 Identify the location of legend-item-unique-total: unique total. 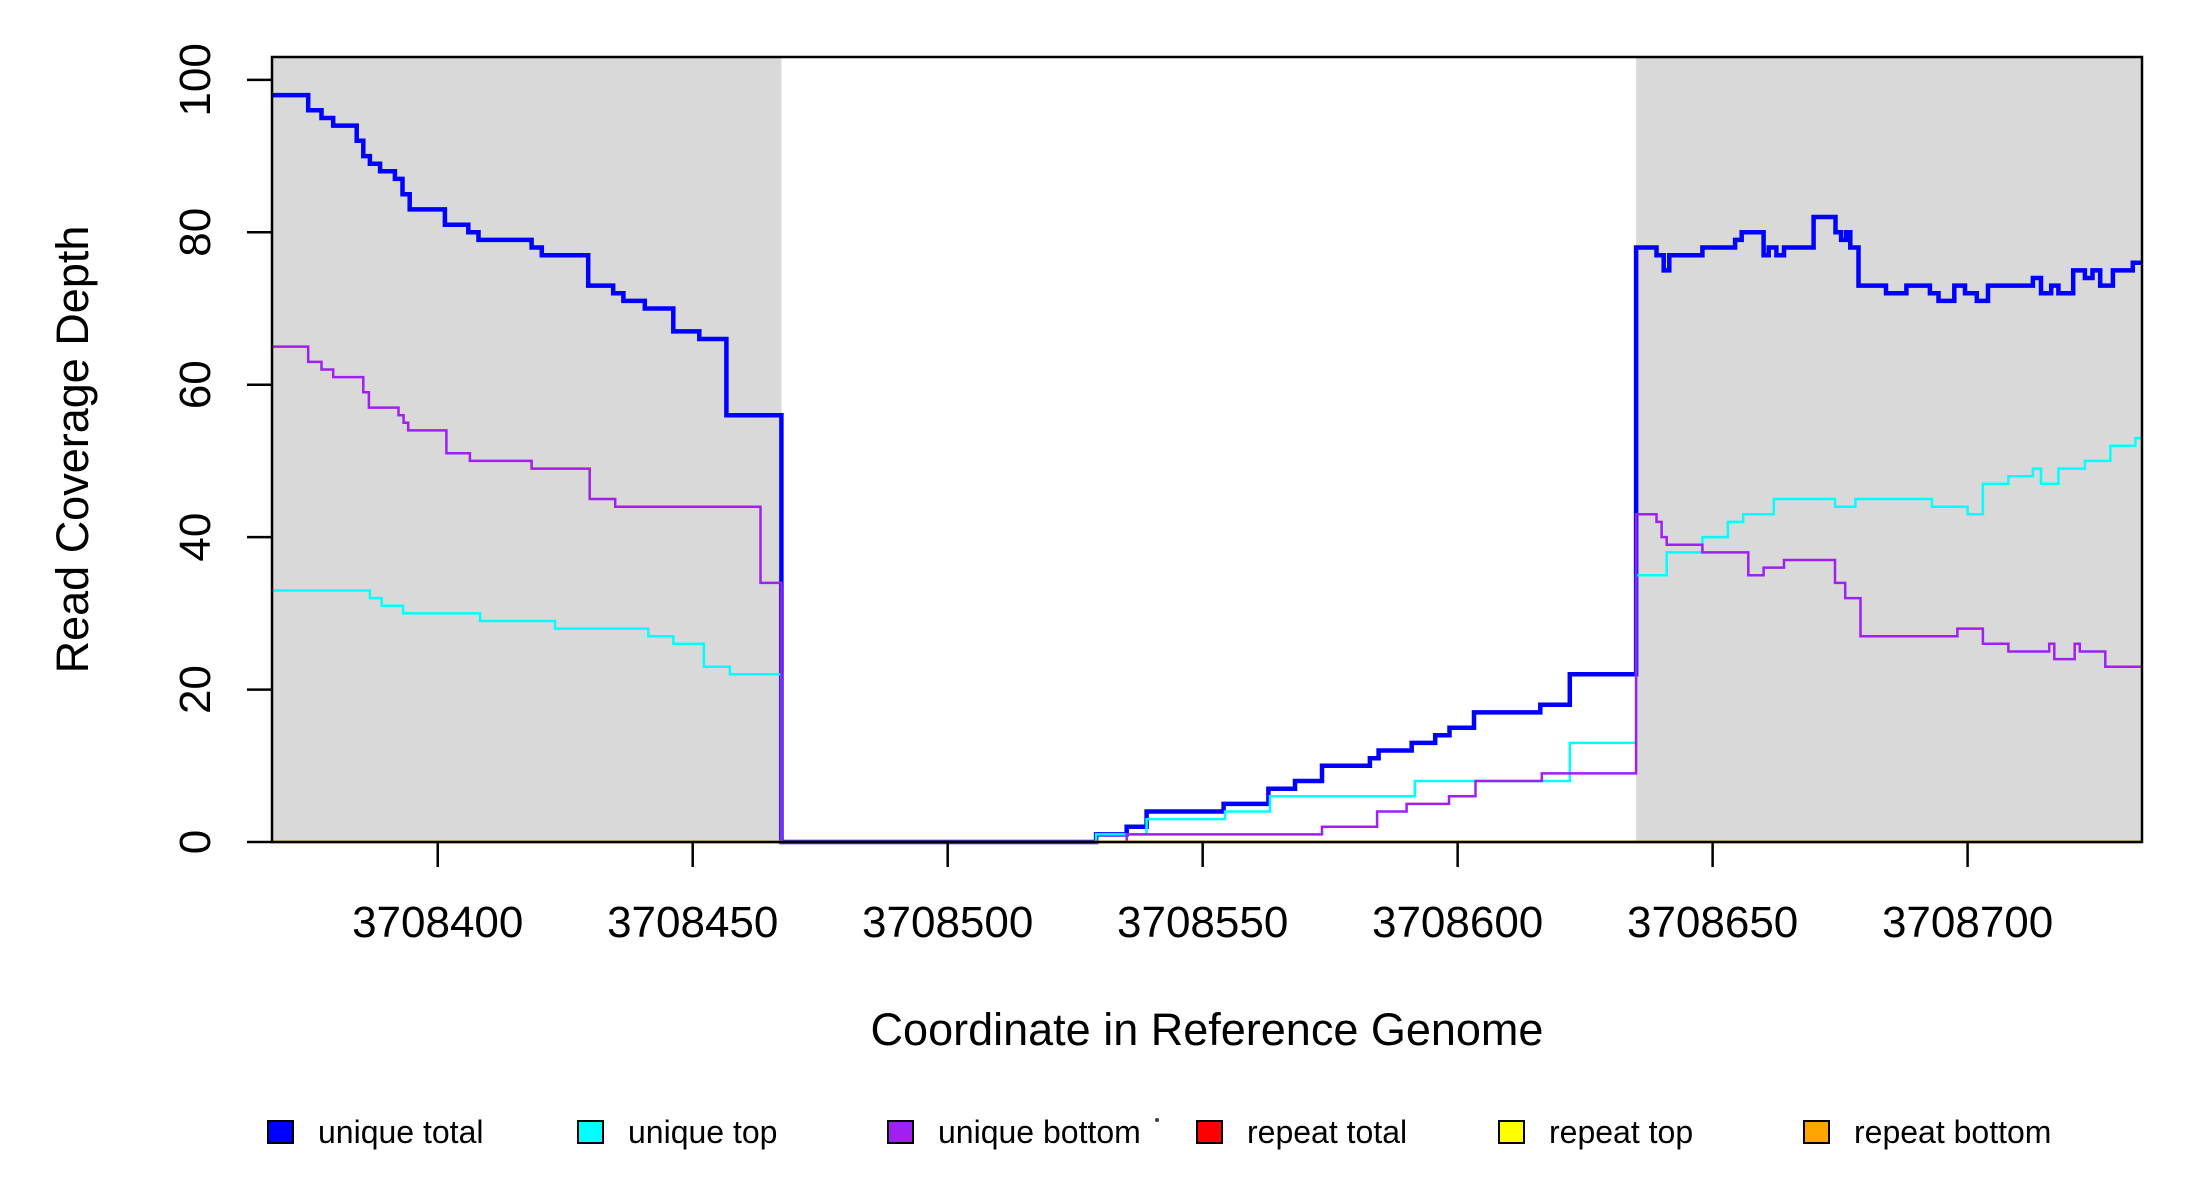
(375, 1132).